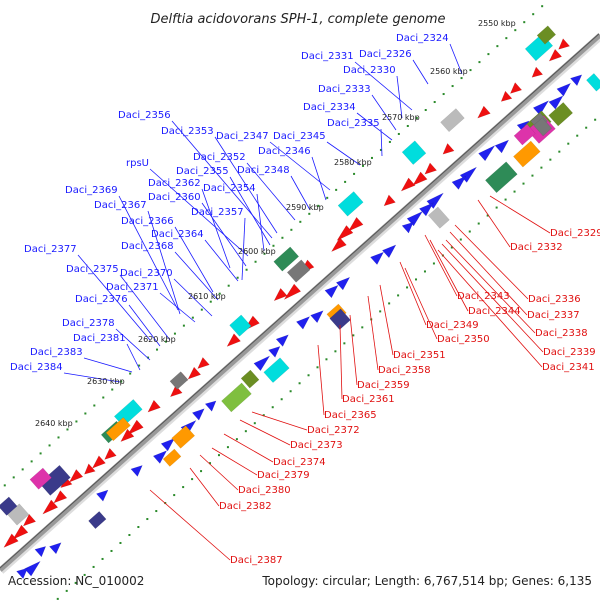 This screenshot has width=600, height=600. Describe the element at coordinates (146, 273) in the screenshot. I see `gene-label-daci_2370: Daci_2370` at that location.